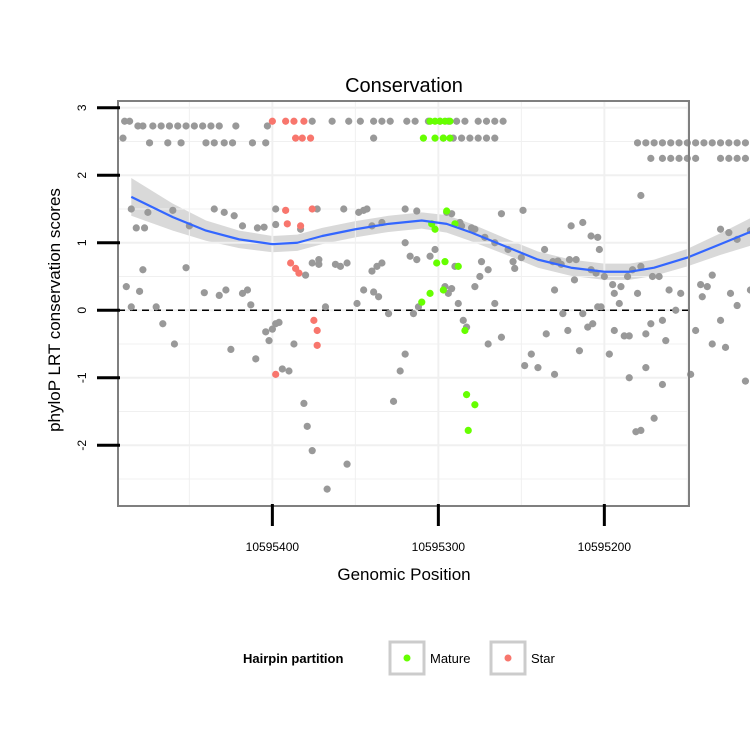  Describe the element at coordinates (293, 658) in the screenshot. I see `legend-title: Hairpin partition` at that location.